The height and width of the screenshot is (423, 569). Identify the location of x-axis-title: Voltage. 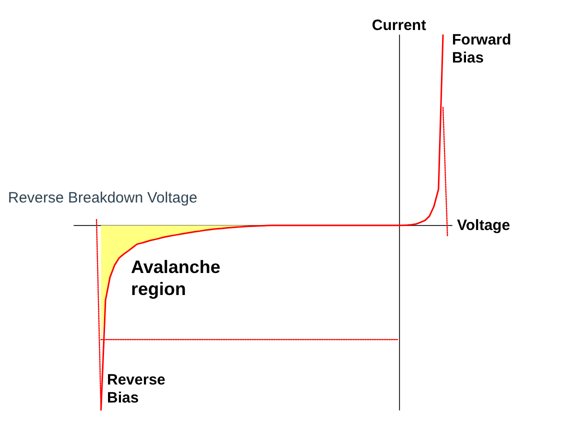
(483, 225).